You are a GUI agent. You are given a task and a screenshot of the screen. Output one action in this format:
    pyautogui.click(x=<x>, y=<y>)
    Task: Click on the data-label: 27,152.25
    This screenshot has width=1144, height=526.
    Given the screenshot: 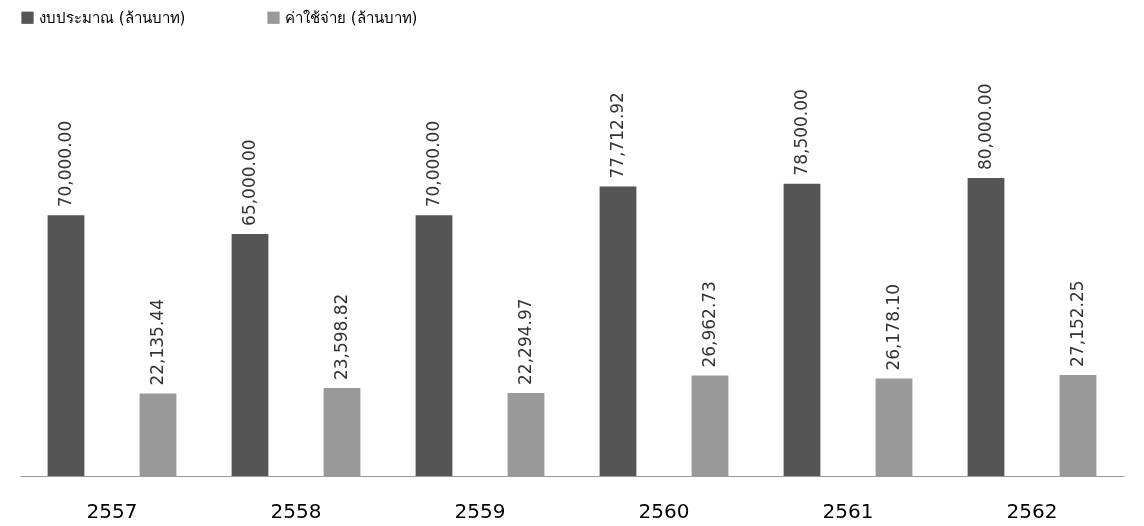 What is the action you would take?
    pyautogui.click(x=1077, y=323)
    